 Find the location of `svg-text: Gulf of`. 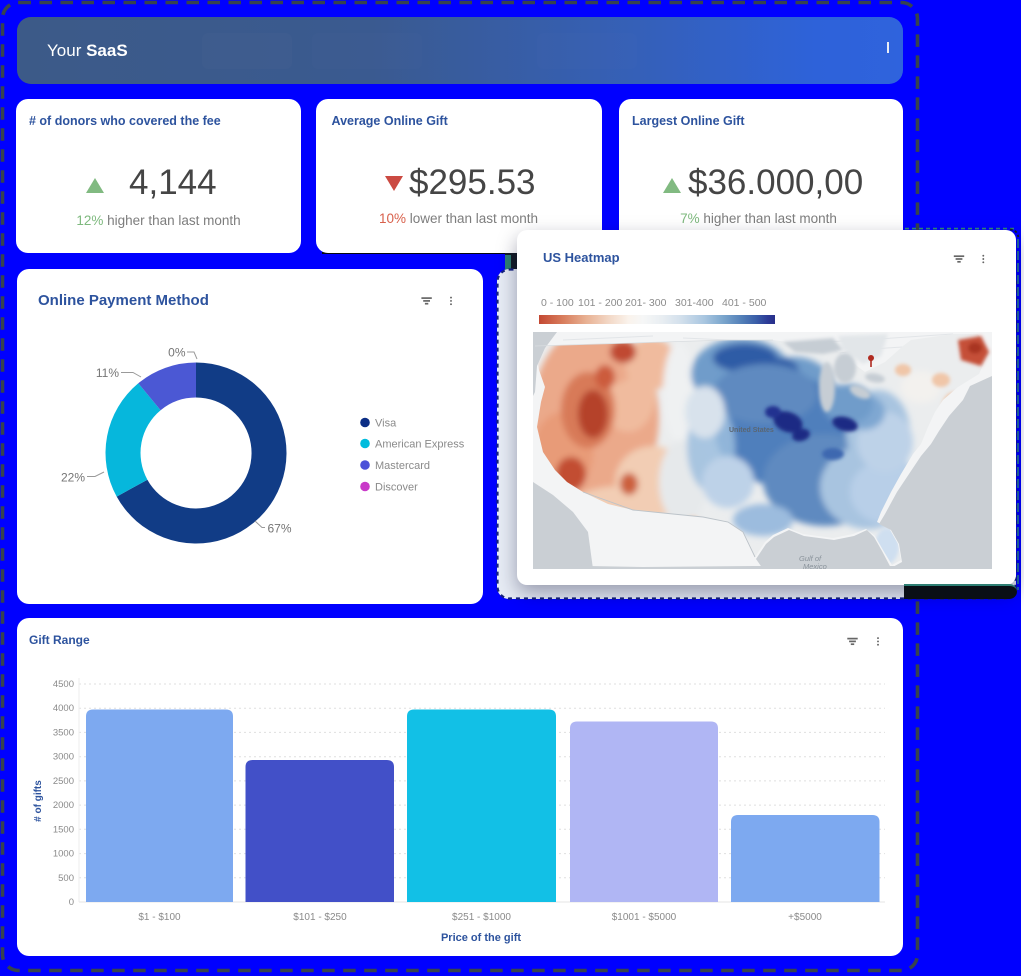

svg-text: Gulf of is located at coordinates (810, 558).